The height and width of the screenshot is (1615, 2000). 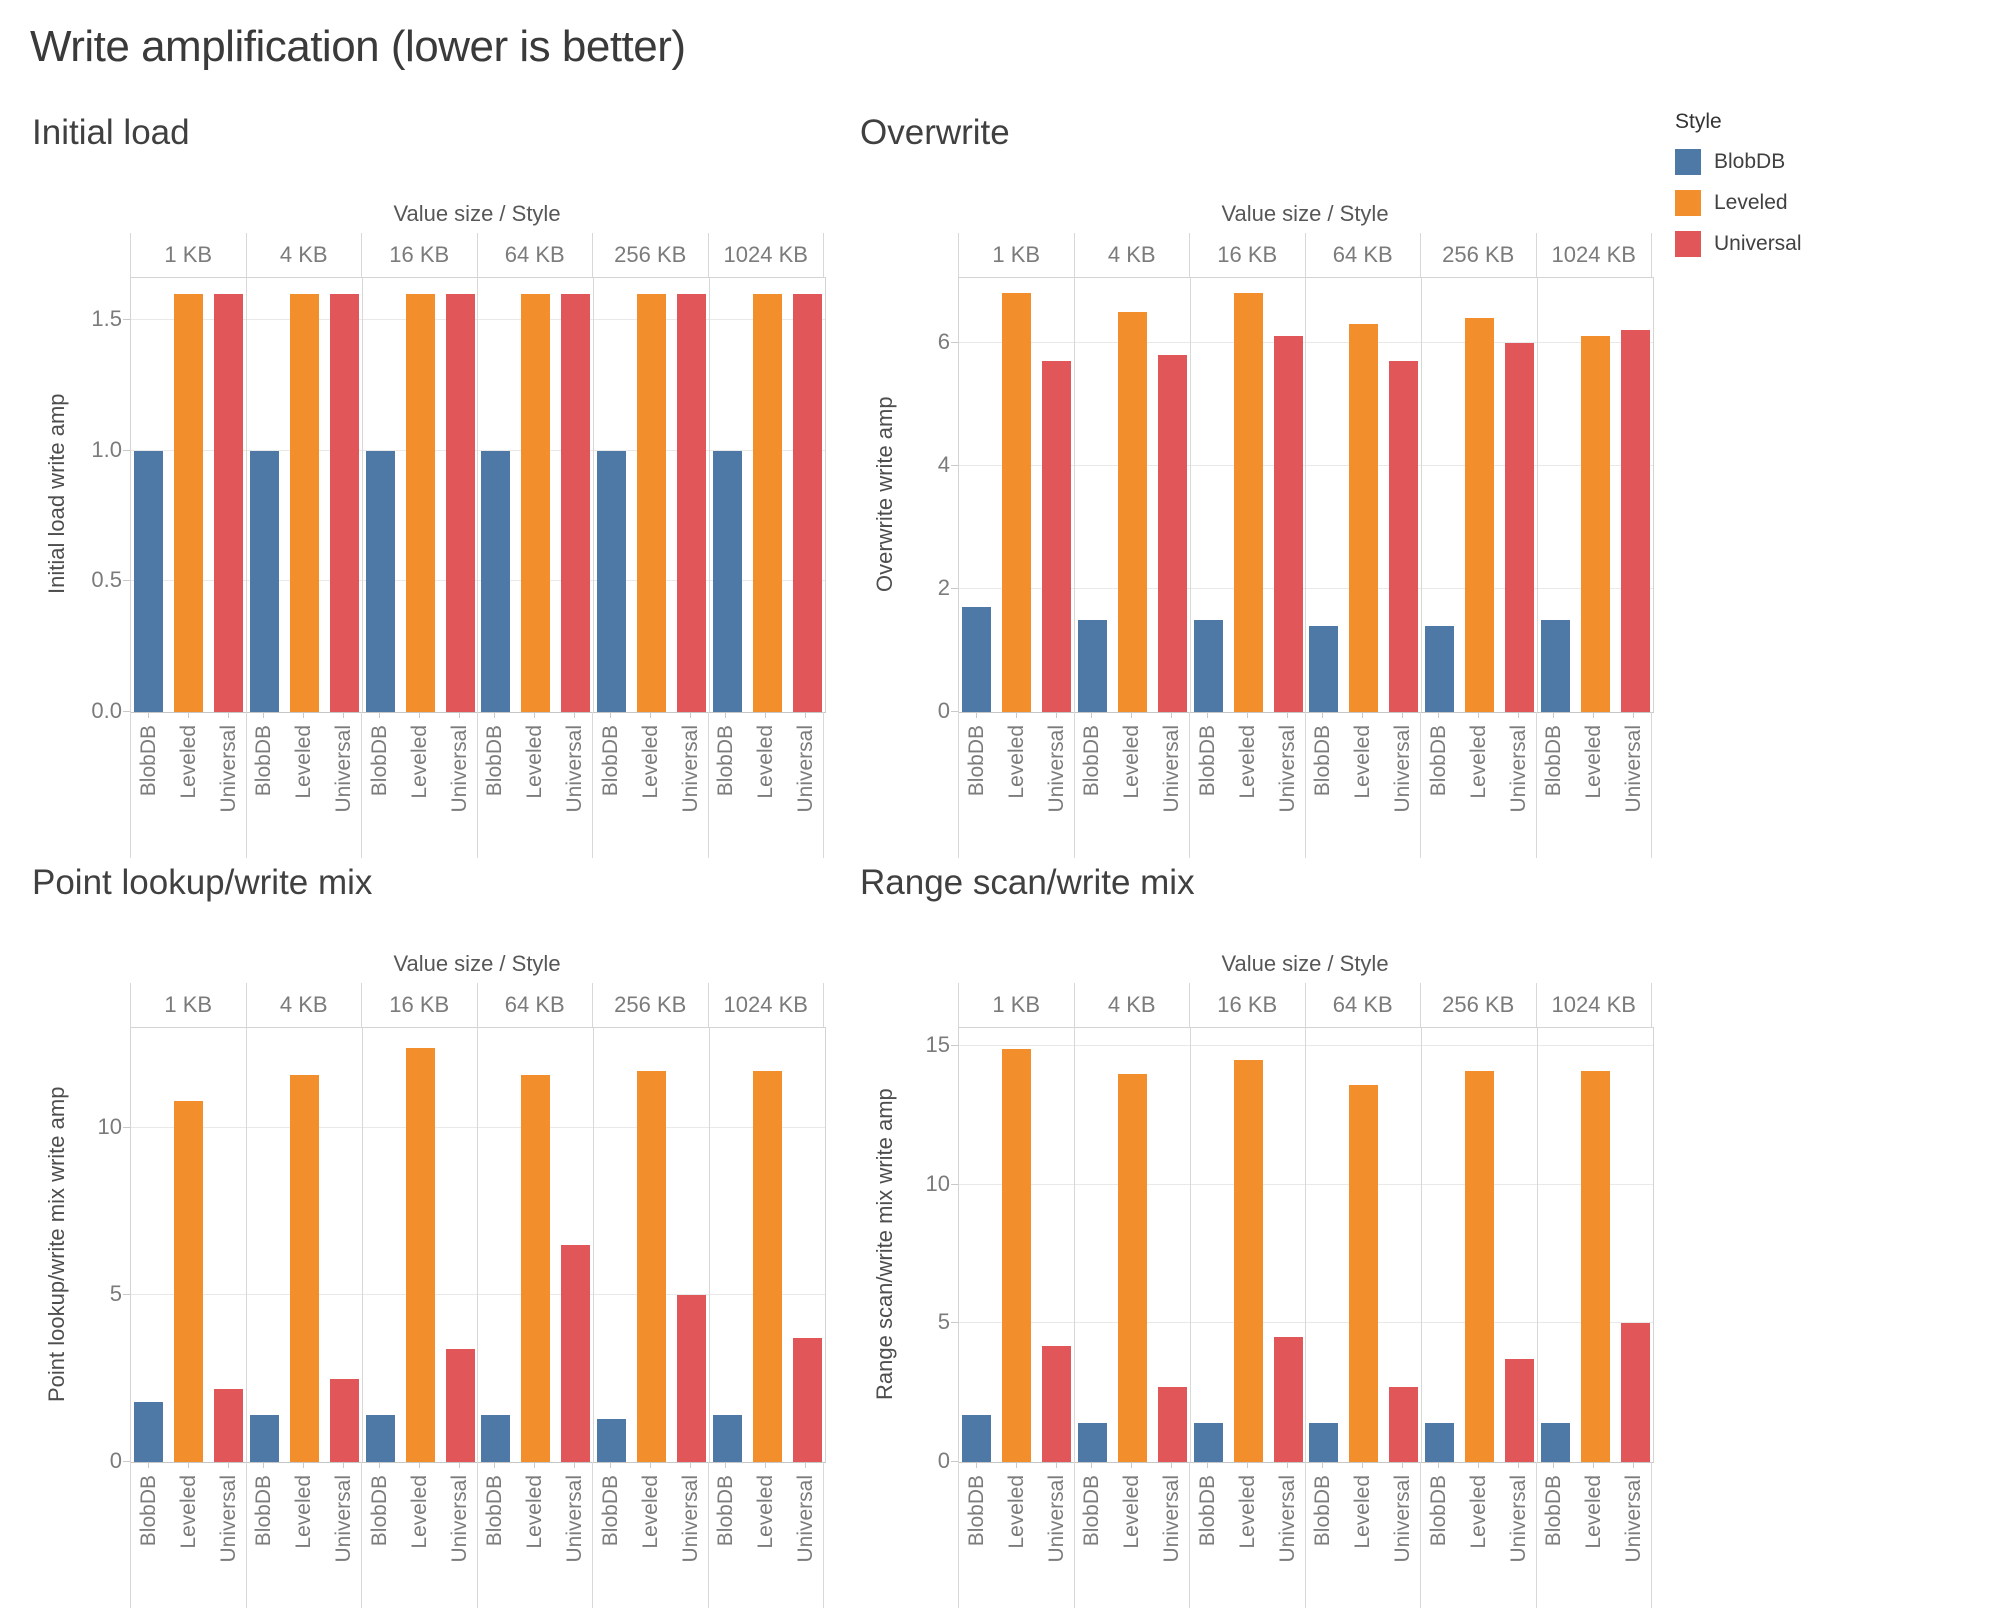 I want to click on column-axis-title: Value size / Style, so click(x=1305, y=963).